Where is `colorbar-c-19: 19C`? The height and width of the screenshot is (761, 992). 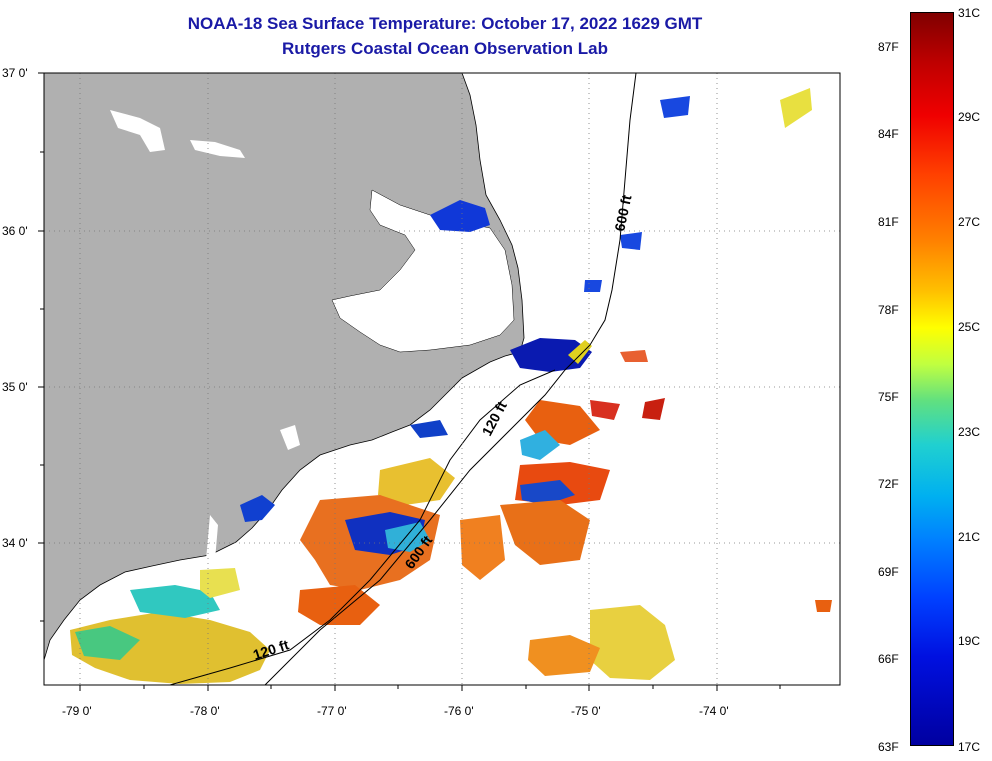 colorbar-c-19: 19C is located at coordinates (969, 641).